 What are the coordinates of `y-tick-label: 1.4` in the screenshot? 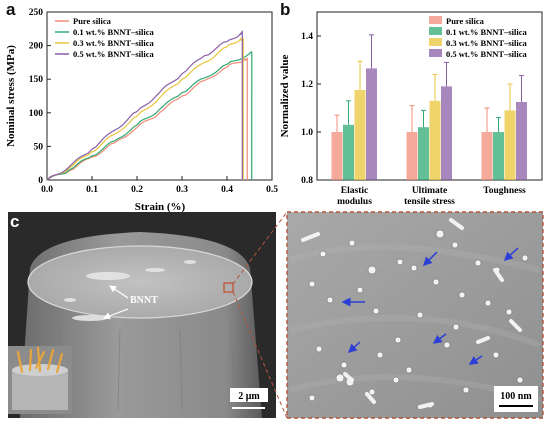 It's located at (307, 37).